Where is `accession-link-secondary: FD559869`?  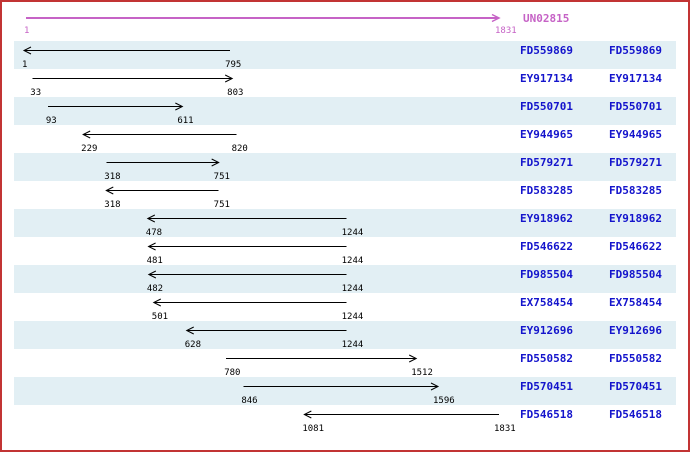
accession-link-secondary: FD559869 is located at coordinates (635, 50).